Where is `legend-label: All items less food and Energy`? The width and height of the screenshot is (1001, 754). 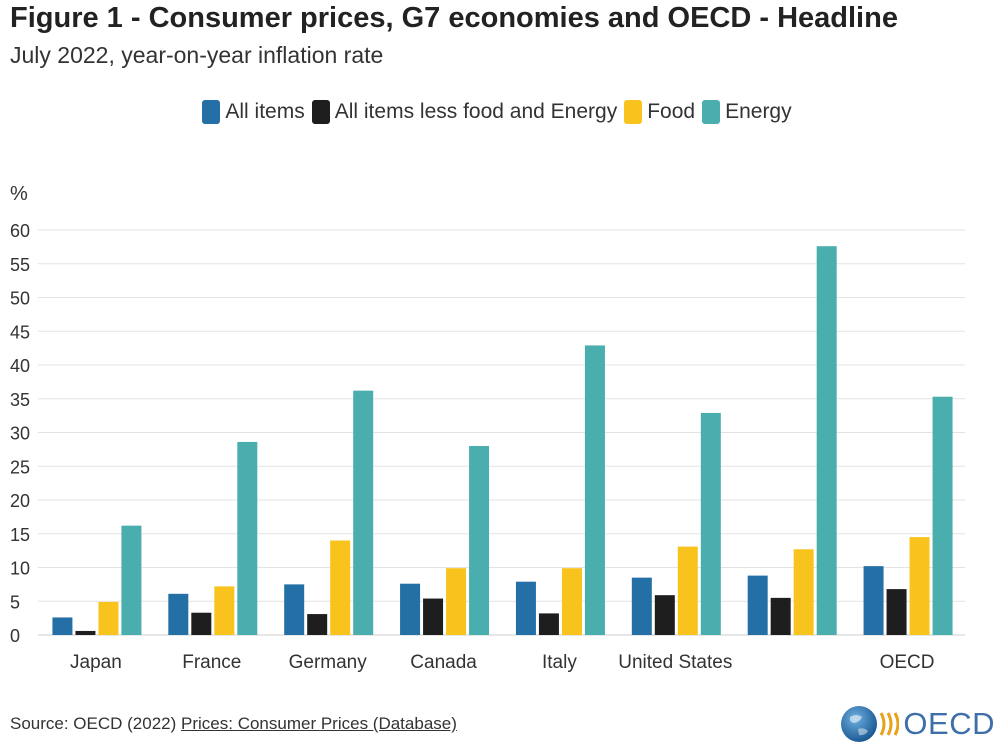
legend-label: All items less food and Energy is located at coordinates (476, 111).